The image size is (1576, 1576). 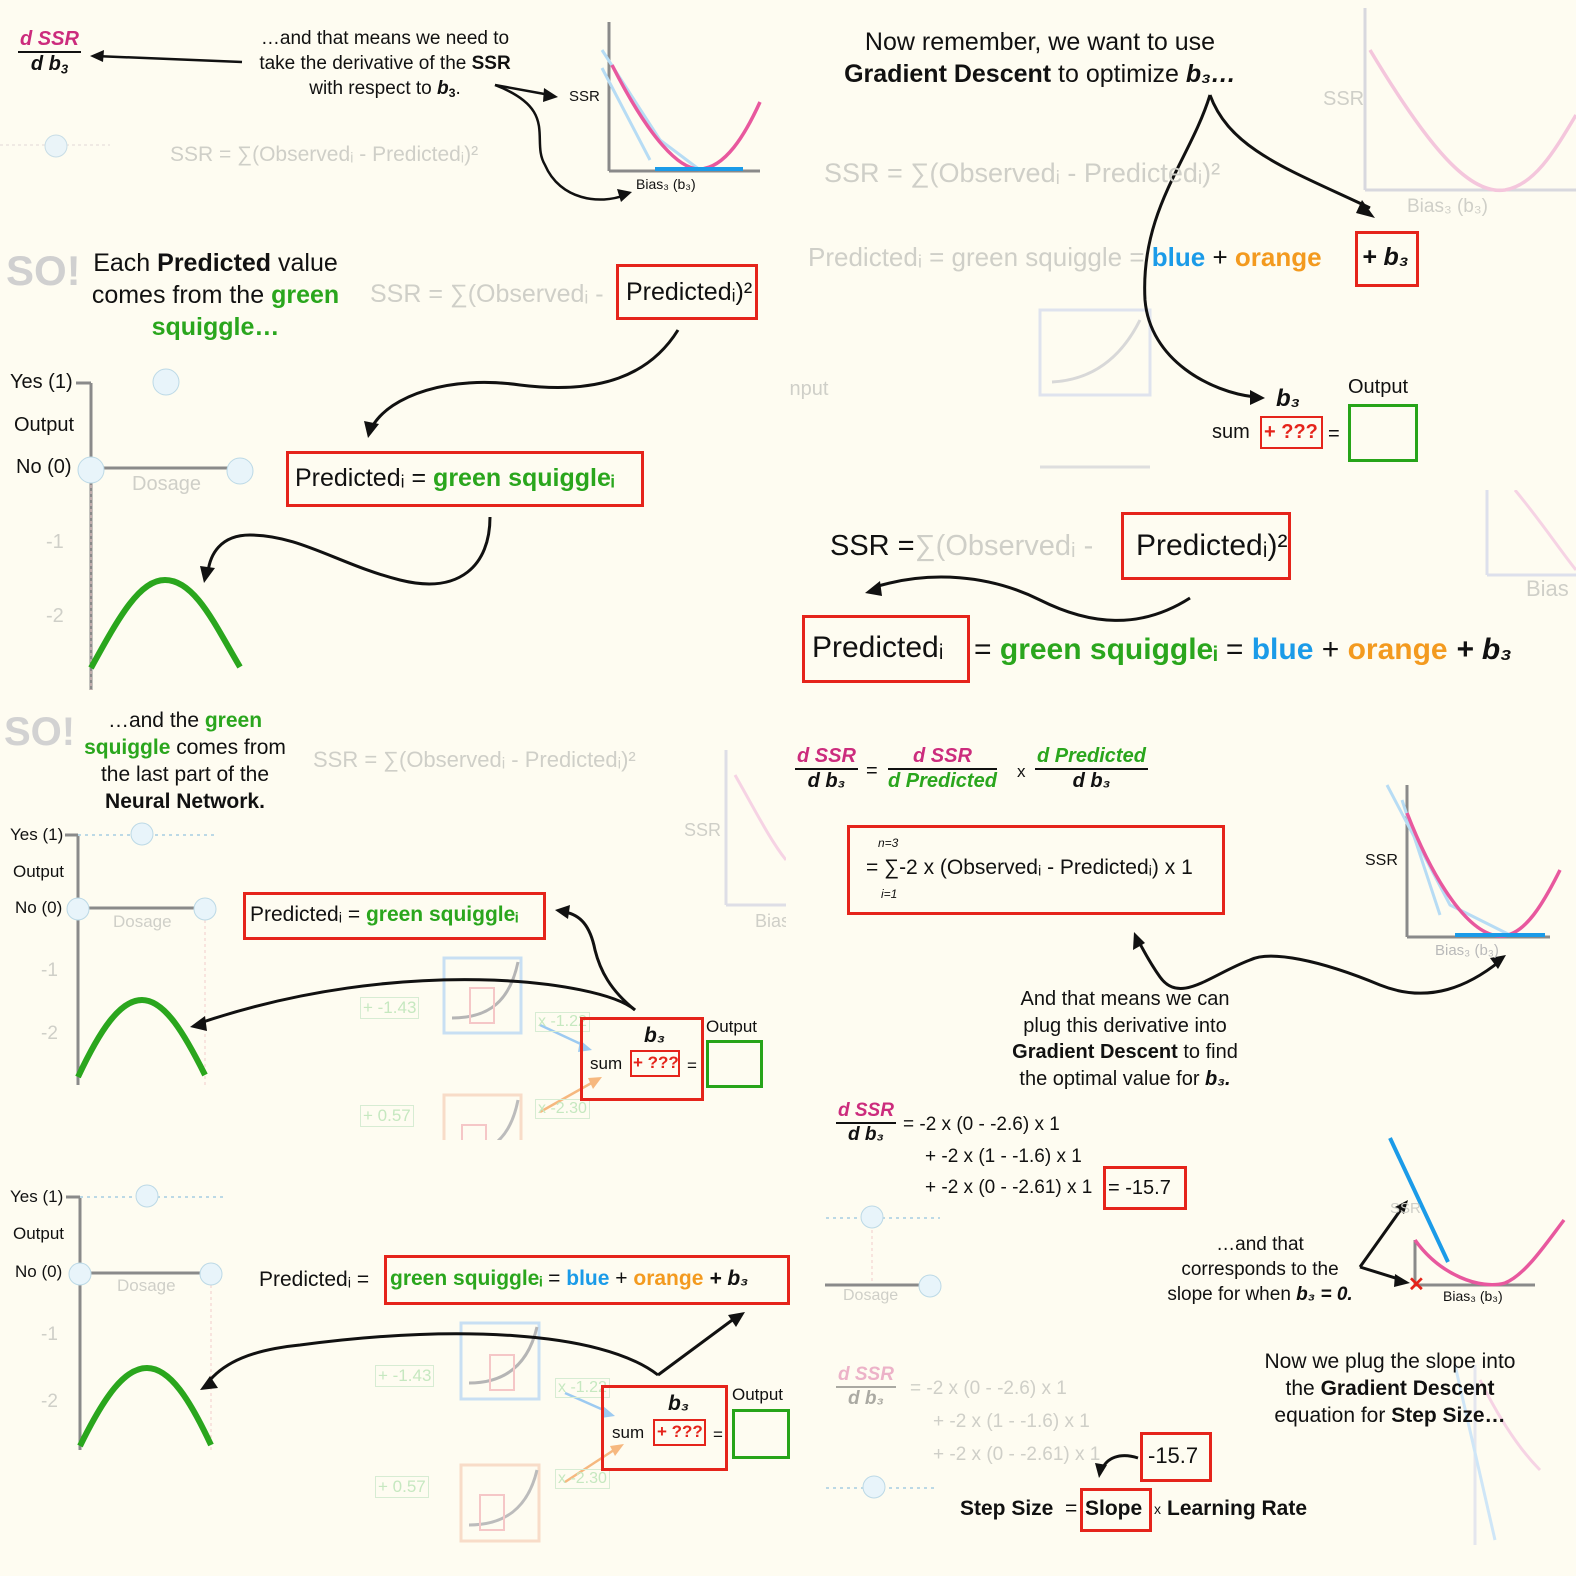 I want to click on equals-sign: =, so click(x=872, y=771).